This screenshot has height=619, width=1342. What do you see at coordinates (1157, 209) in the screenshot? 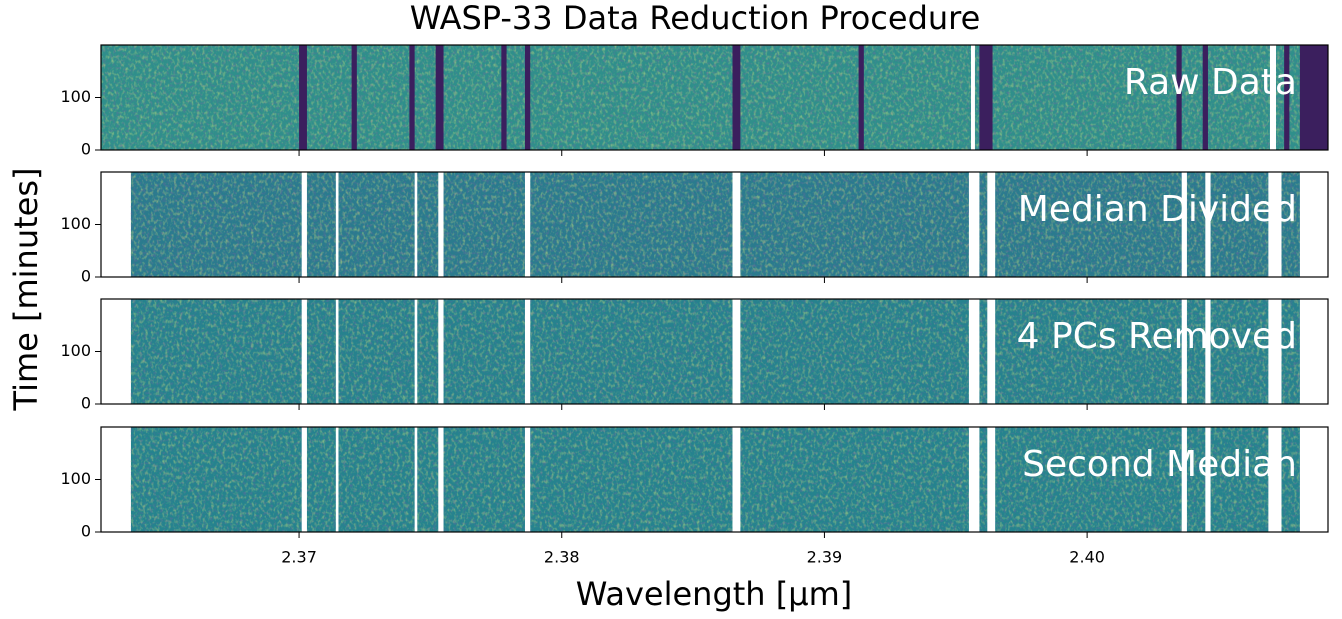
I see `panel-label: Median Divided` at bounding box center [1157, 209].